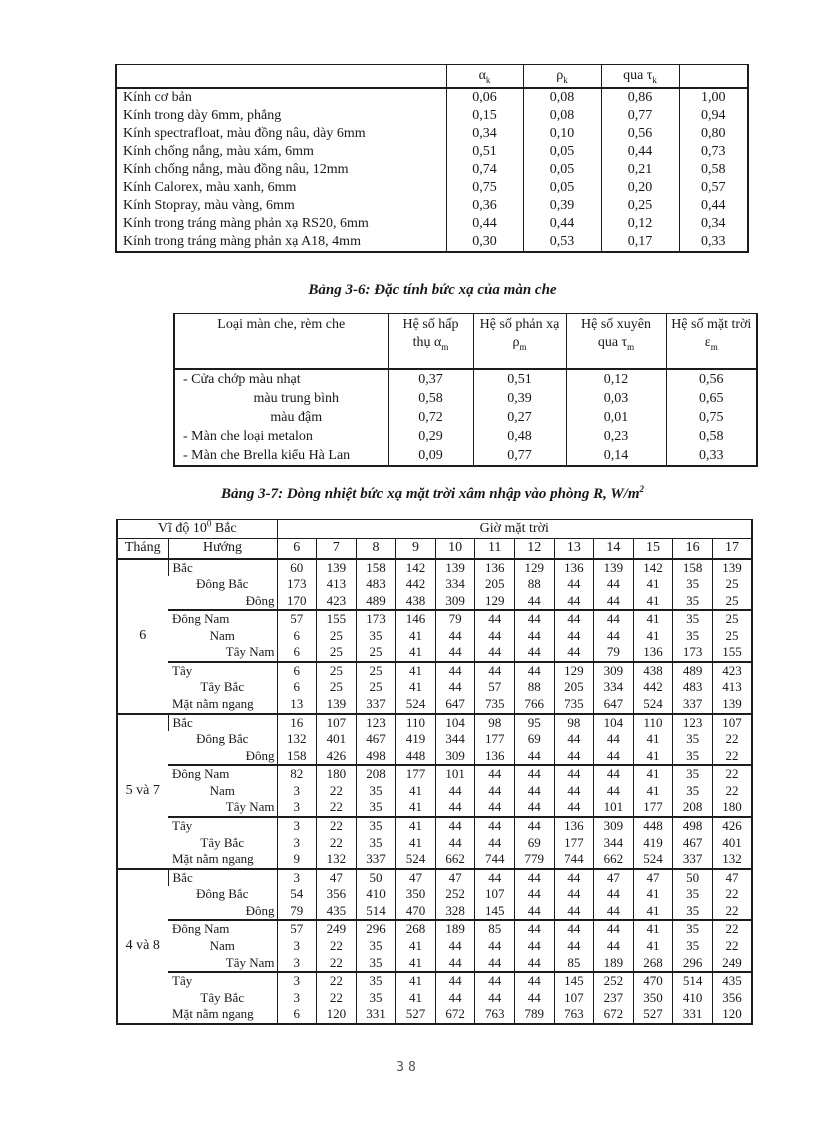  Describe the element at coordinates (222, 549) in the screenshot. I see `direction-col-header: Hướng` at that location.